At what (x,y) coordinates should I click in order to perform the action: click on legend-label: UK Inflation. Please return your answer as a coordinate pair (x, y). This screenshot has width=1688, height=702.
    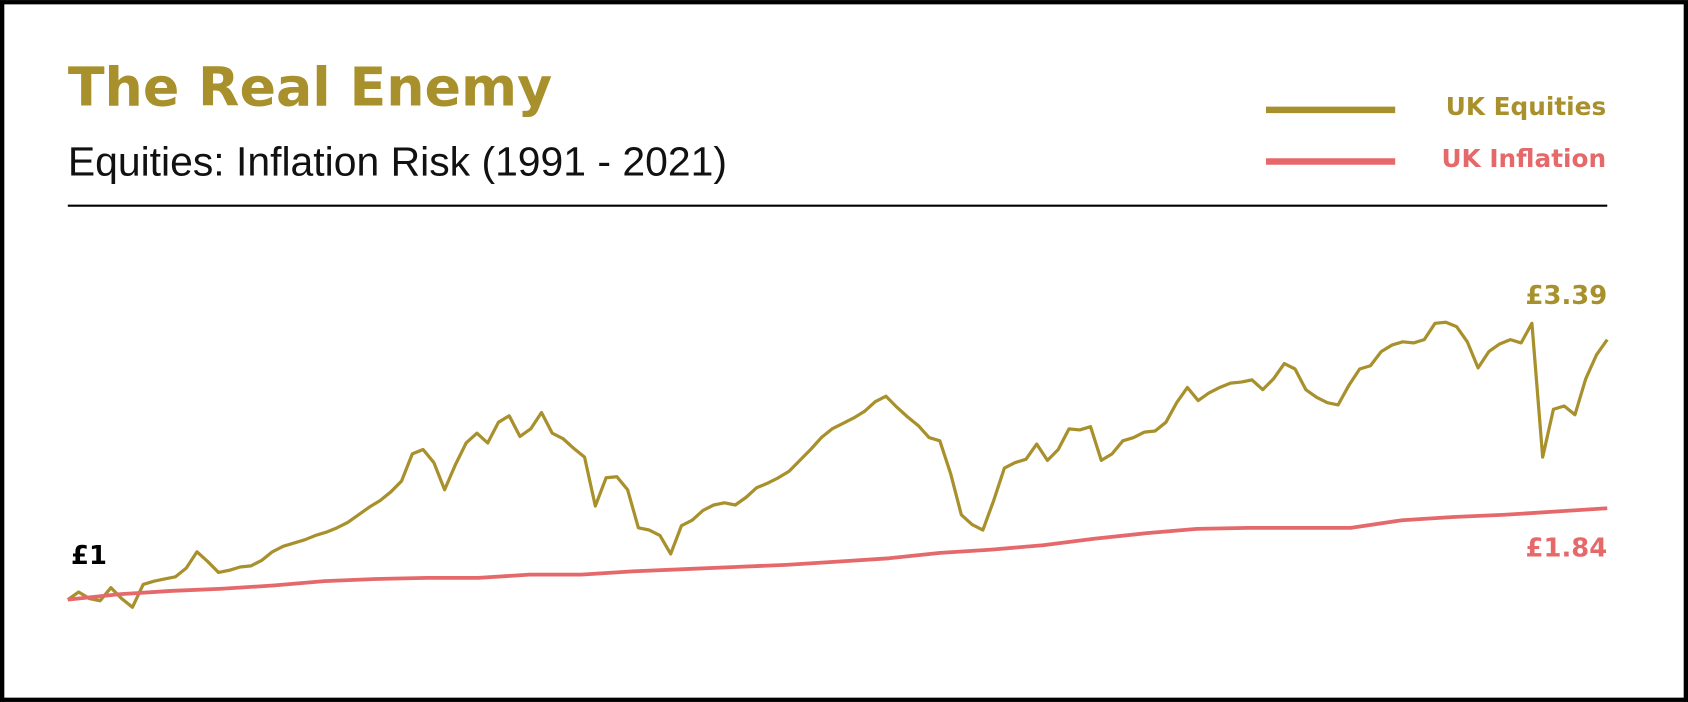
    Looking at the image, I should click on (1523, 158).